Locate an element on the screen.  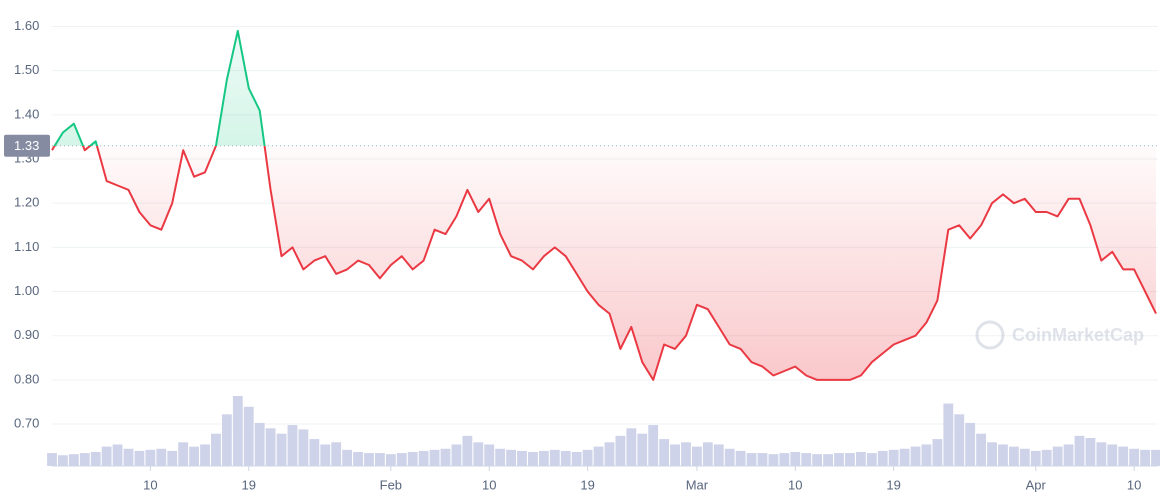
x-tick-label: 19 is located at coordinates (893, 484).